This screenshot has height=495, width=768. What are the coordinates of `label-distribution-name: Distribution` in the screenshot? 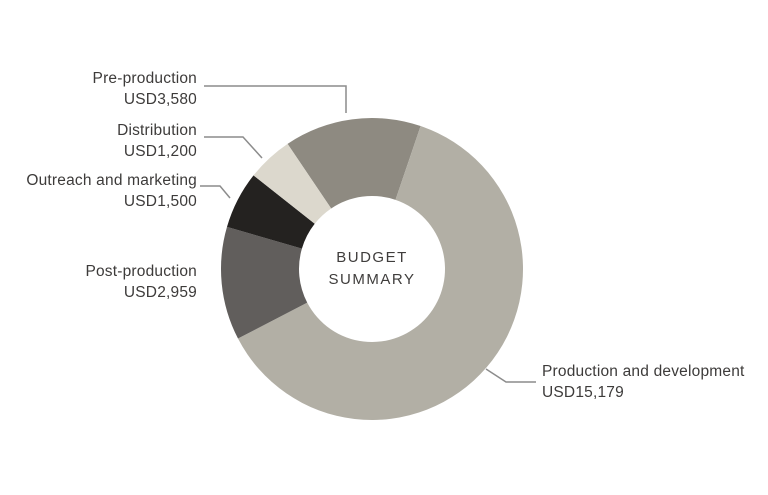 It's located at (157, 130).